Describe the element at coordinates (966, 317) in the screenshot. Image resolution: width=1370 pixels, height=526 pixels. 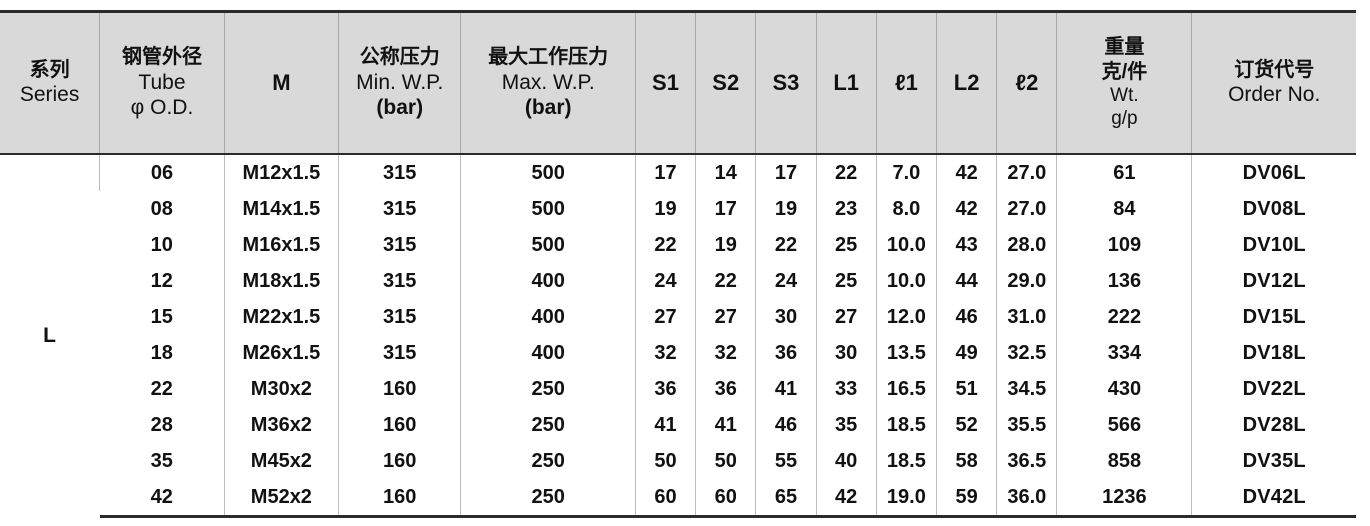
I see `cell-l2_big: 46` at that location.